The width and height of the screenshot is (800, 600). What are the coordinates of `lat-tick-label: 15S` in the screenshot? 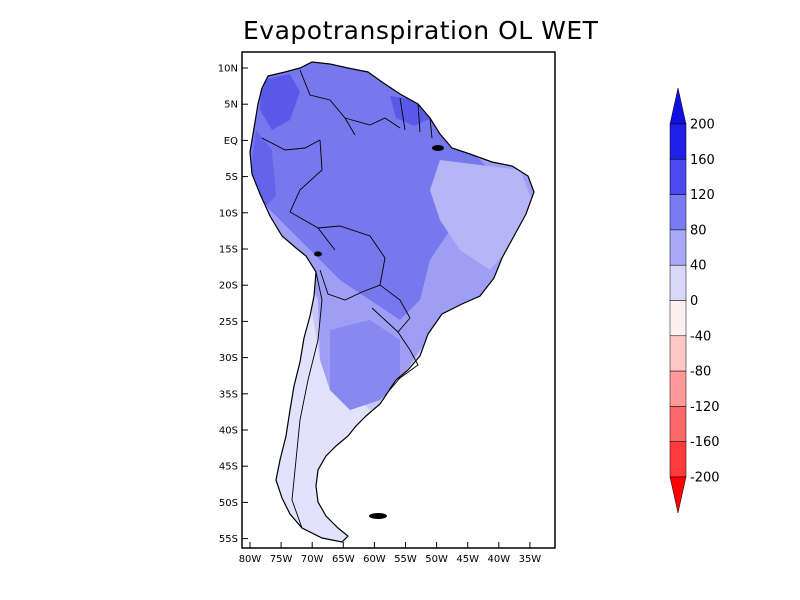 It's located at (228, 250).